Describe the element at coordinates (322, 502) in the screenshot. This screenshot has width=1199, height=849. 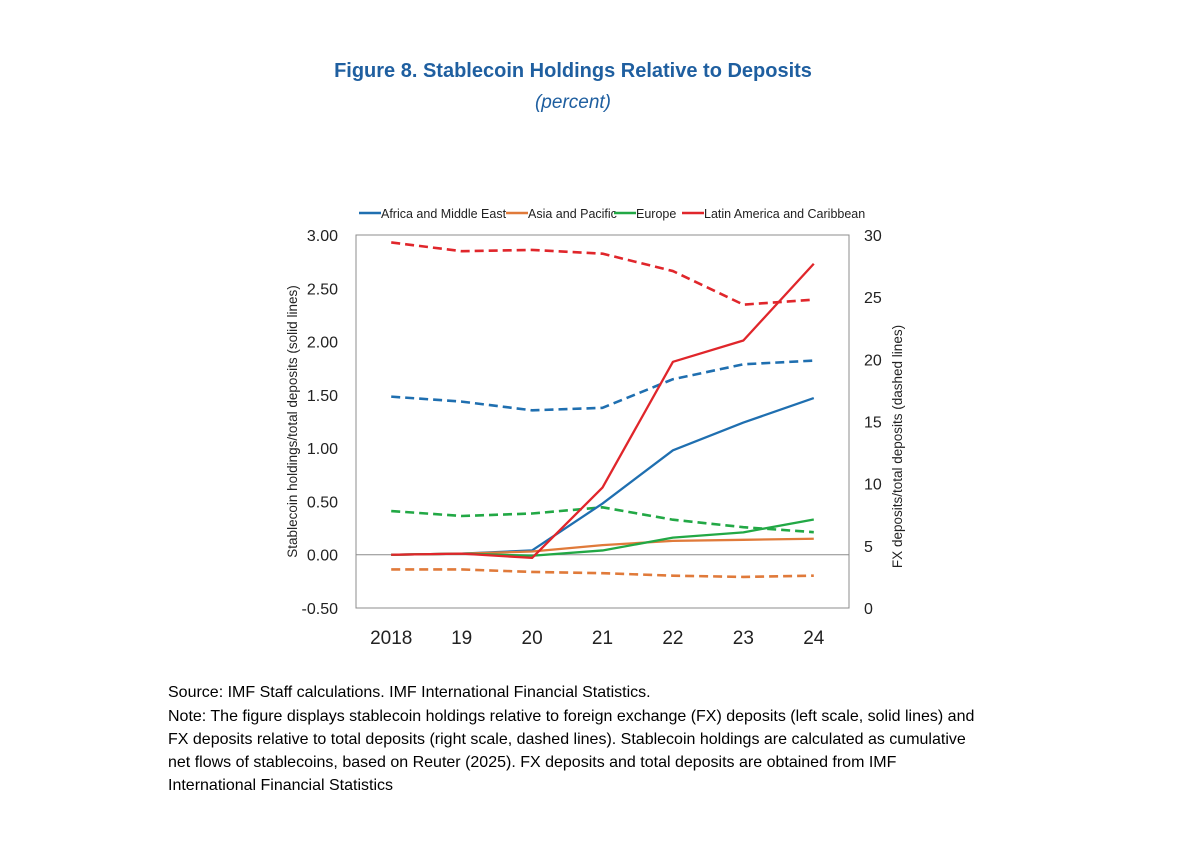
I see `y-left-tick-label: 0.50` at that location.